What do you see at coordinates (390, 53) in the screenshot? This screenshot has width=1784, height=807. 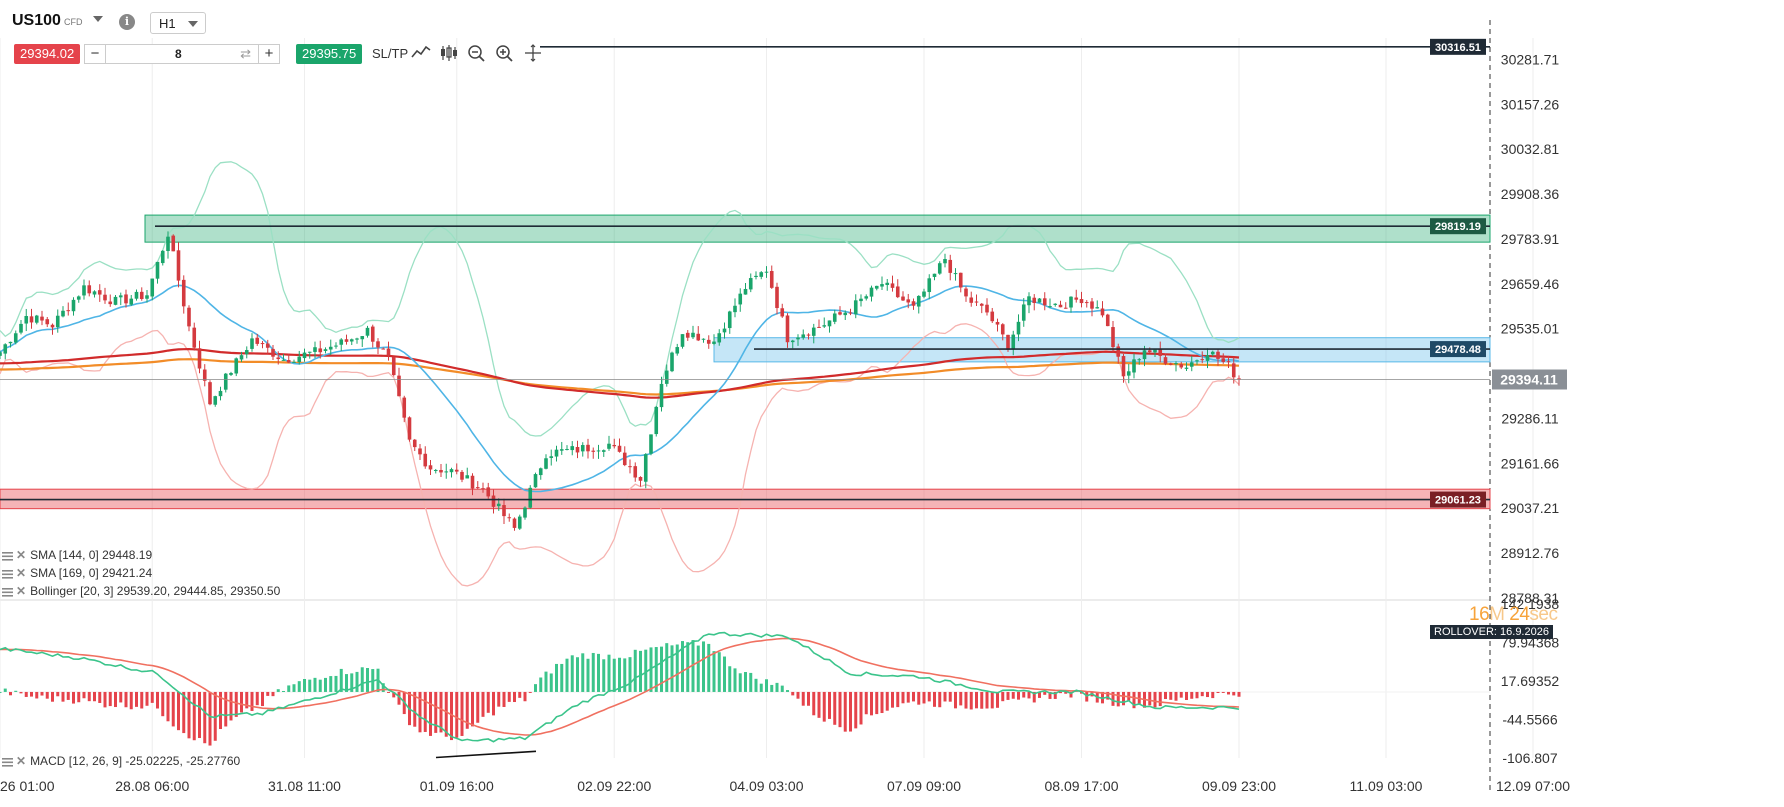 I see `sltp-button: SL/TP` at bounding box center [390, 53].